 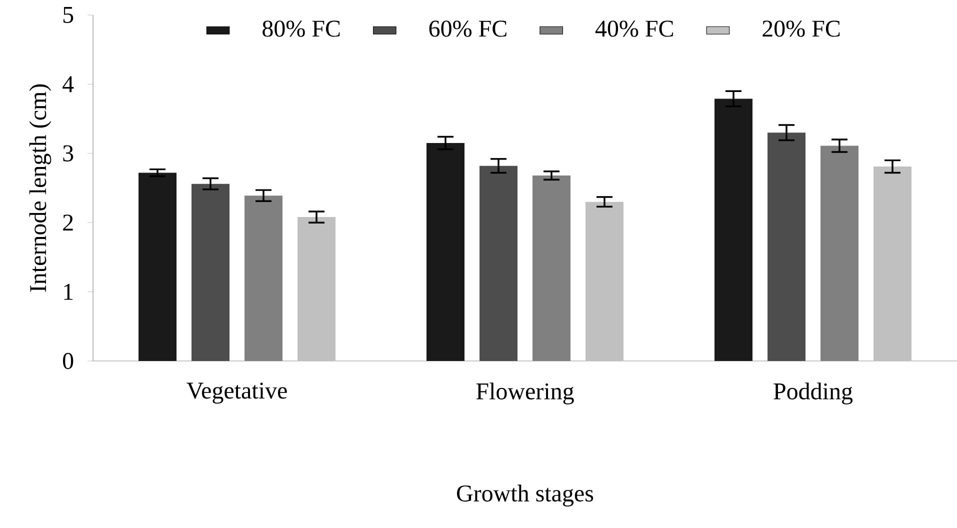 I want to click on y-tick-label: 5, so click(x=68, y=15).